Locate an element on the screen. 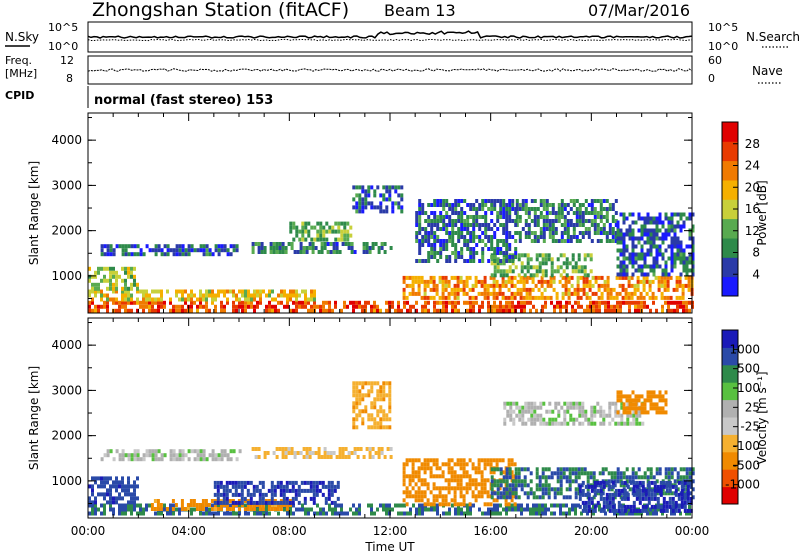 The image size is (800, 554). velocity-ylabel: Slant Range [km] is located at coordinates (34, 418).